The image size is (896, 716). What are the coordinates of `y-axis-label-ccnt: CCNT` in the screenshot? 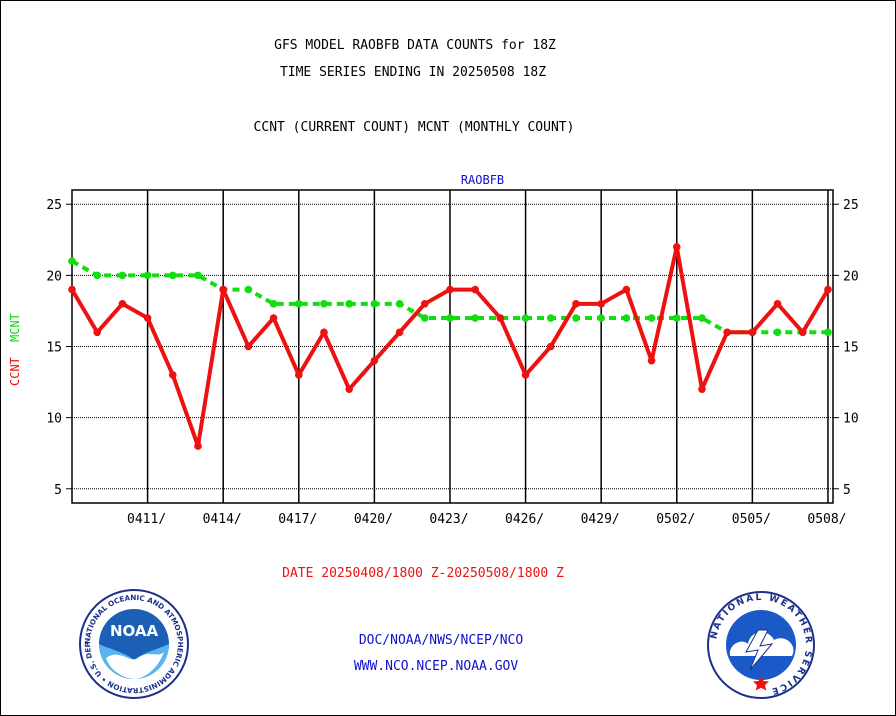 It's located at (15, 371).